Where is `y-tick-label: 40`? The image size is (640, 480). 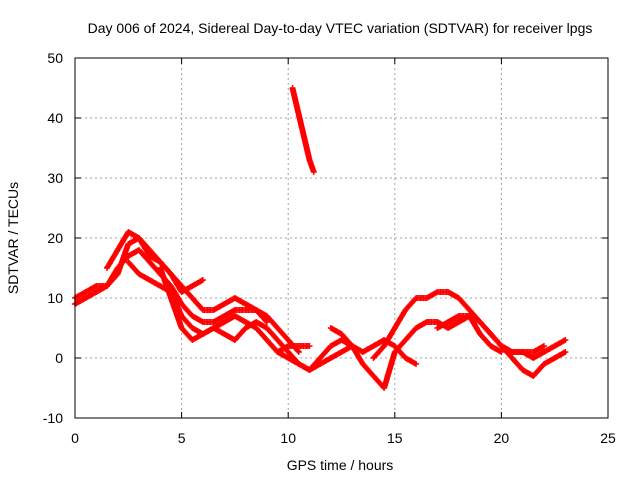
y-tick-label: 40 is located at coordinates (55, 118).